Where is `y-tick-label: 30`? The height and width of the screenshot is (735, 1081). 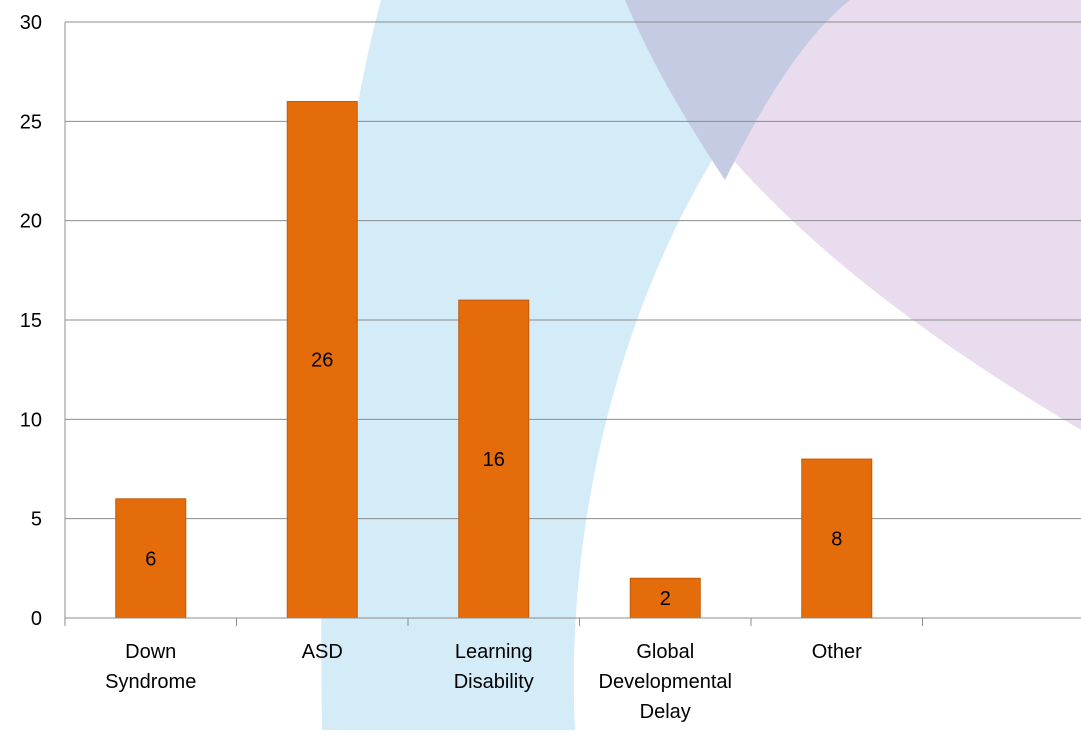 y-tick-label: 30 is located at coordinates (31, 23).